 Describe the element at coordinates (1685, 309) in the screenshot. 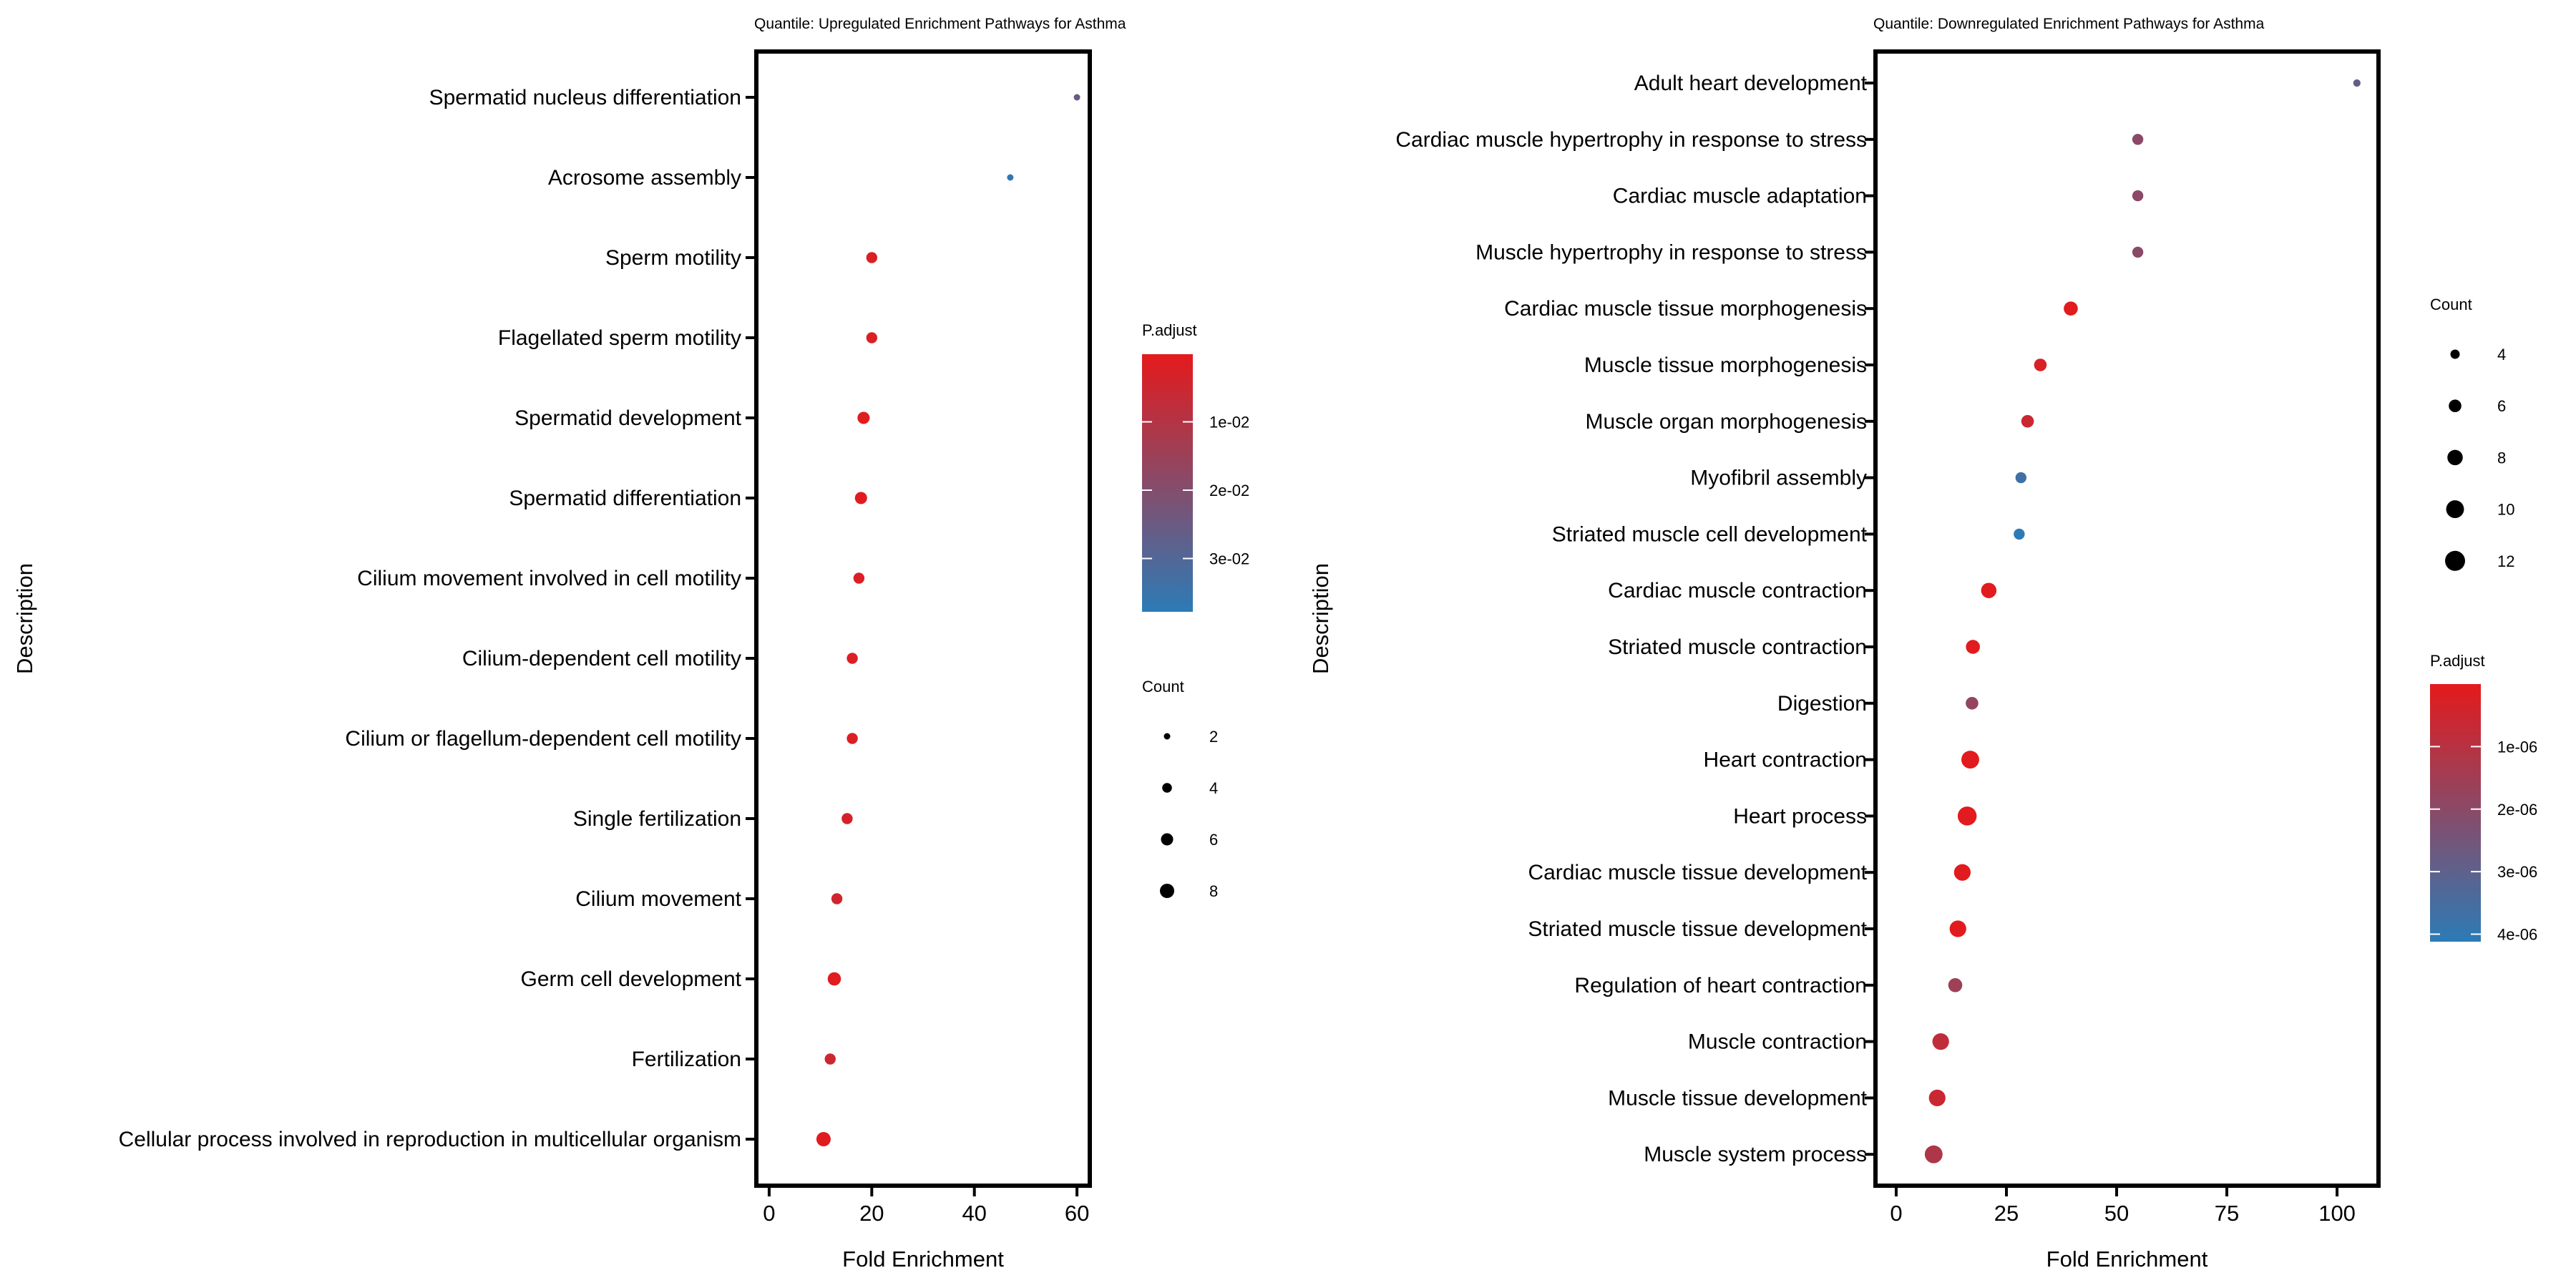

I see `y-tick-label: Cardiac muscle tissue morphogenesis` at that location.